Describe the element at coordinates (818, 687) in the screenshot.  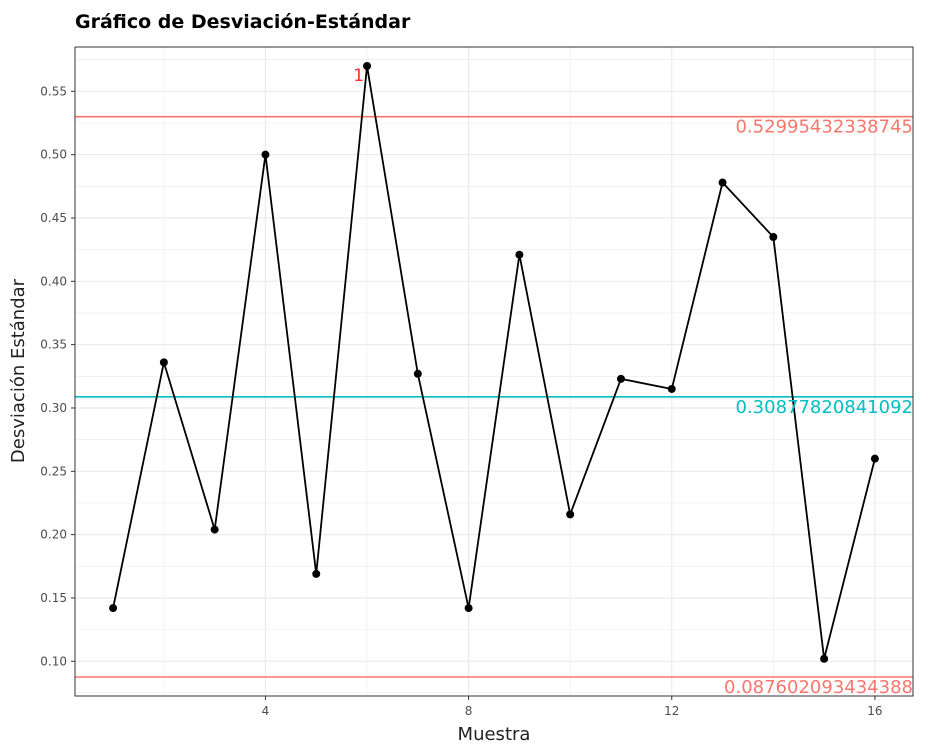
I see `reference-line-label: 0.087602093434388` at that location.